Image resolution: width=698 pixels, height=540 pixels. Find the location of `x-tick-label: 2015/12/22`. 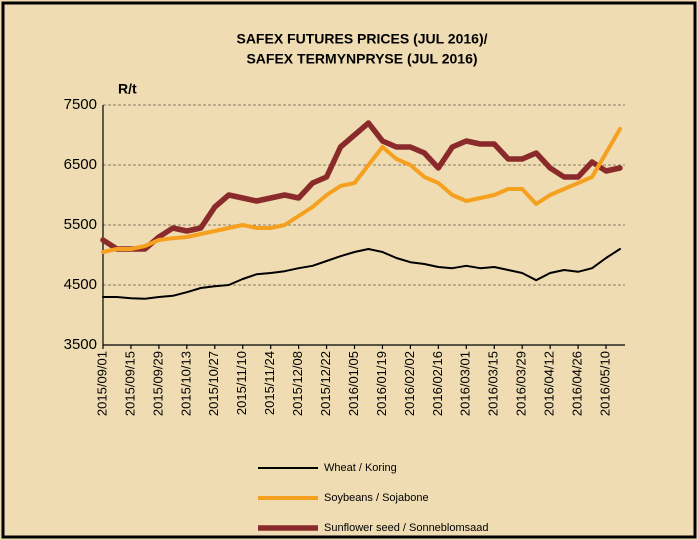

x-tick-label: 2015/12/22 is located at coordinates (325, 383).